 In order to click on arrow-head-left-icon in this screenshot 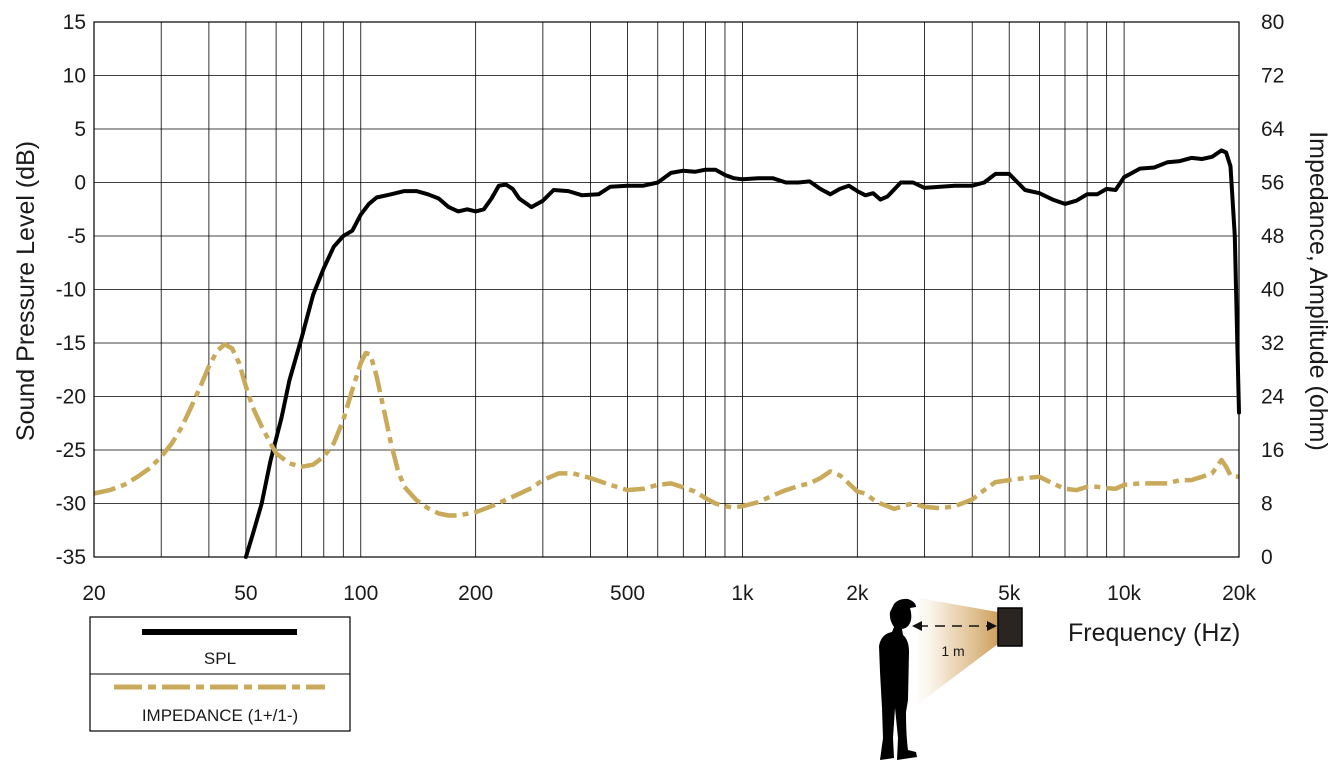, I will do `click(917, 626)`.